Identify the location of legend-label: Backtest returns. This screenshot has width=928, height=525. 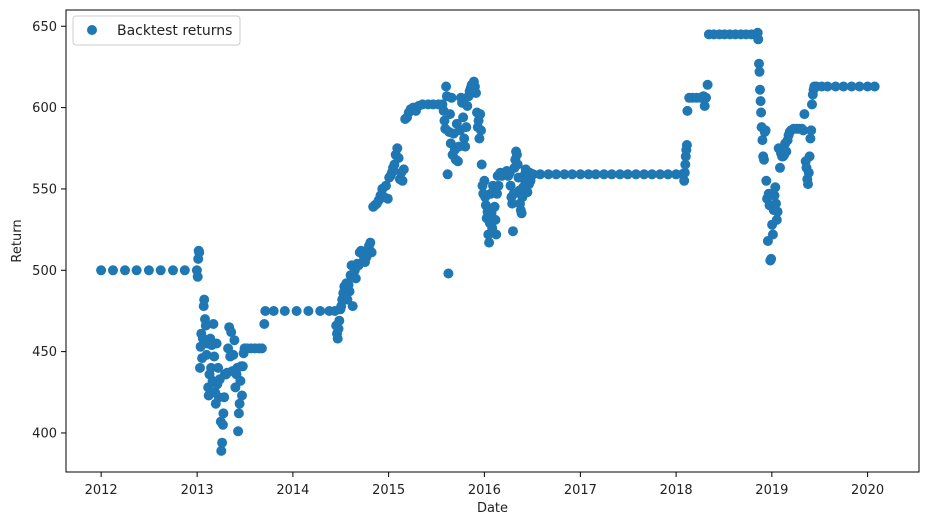
(174, 31).